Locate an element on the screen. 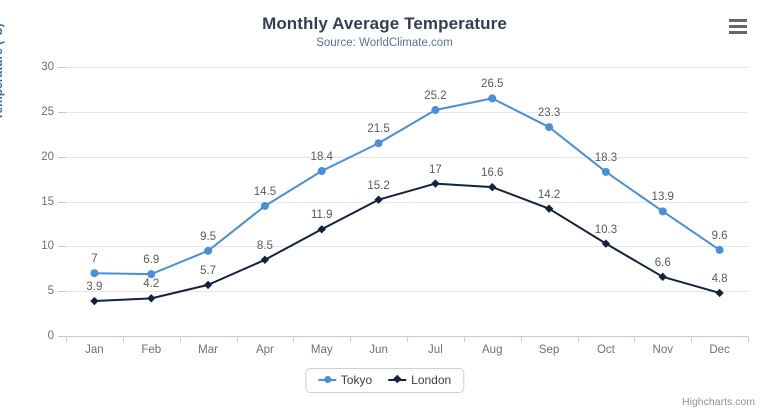 The image size is (769, 416). data-label-tokyo-sep: 23.3 is located at coordinates (549, 113).